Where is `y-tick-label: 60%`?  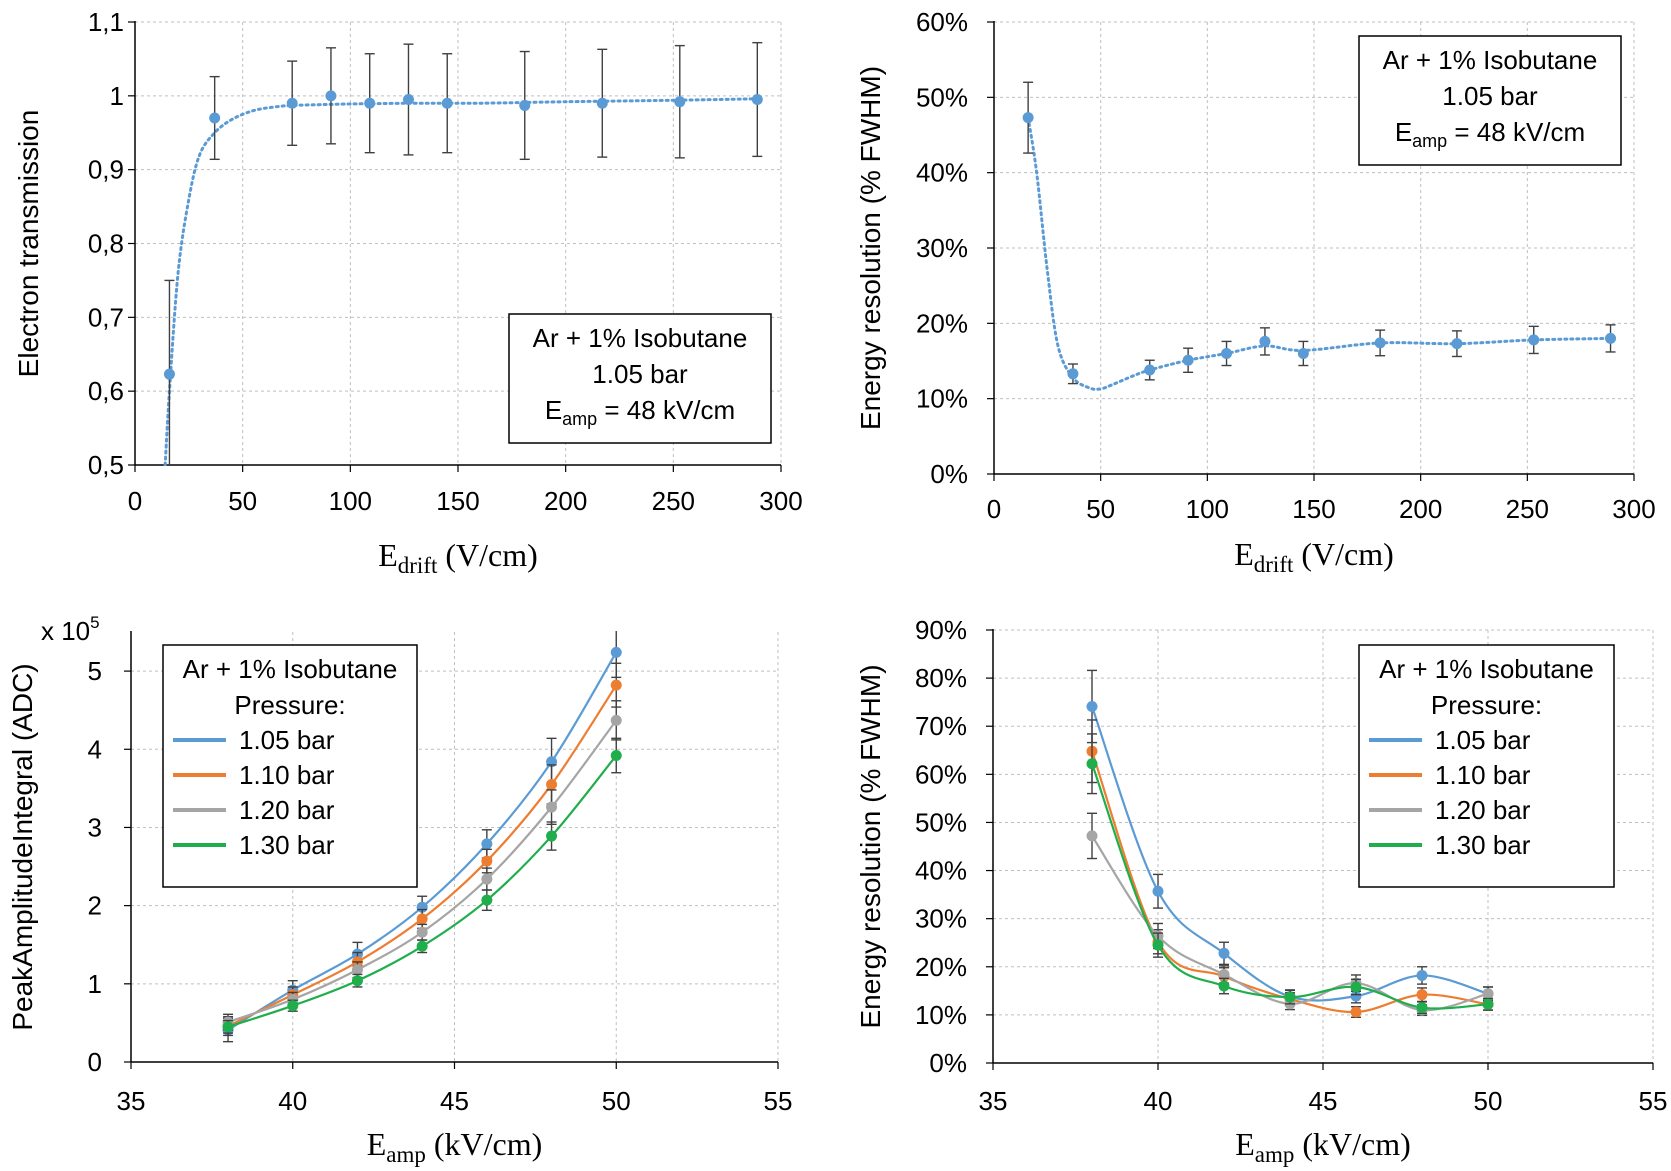
y-tick-label: 60% is located at coordinates (942, 22).